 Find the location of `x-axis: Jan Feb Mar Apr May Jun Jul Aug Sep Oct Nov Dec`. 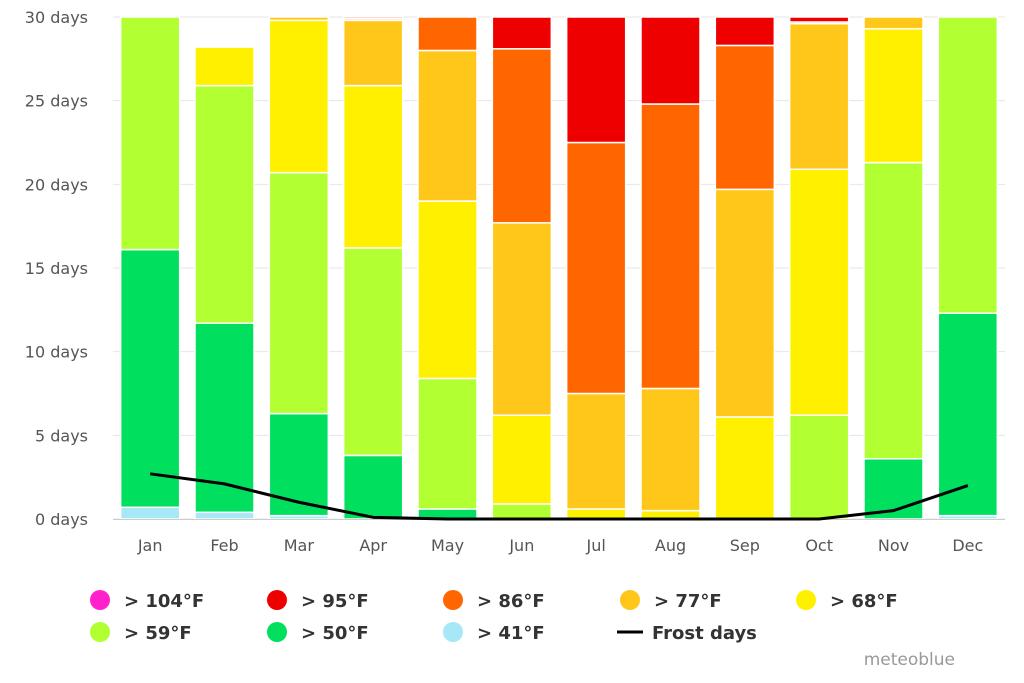

x-axis: Jan Feb Mar Apr May Jun Jul Aug Sep Oct Nov Dec is located at coordinates (560, 545).